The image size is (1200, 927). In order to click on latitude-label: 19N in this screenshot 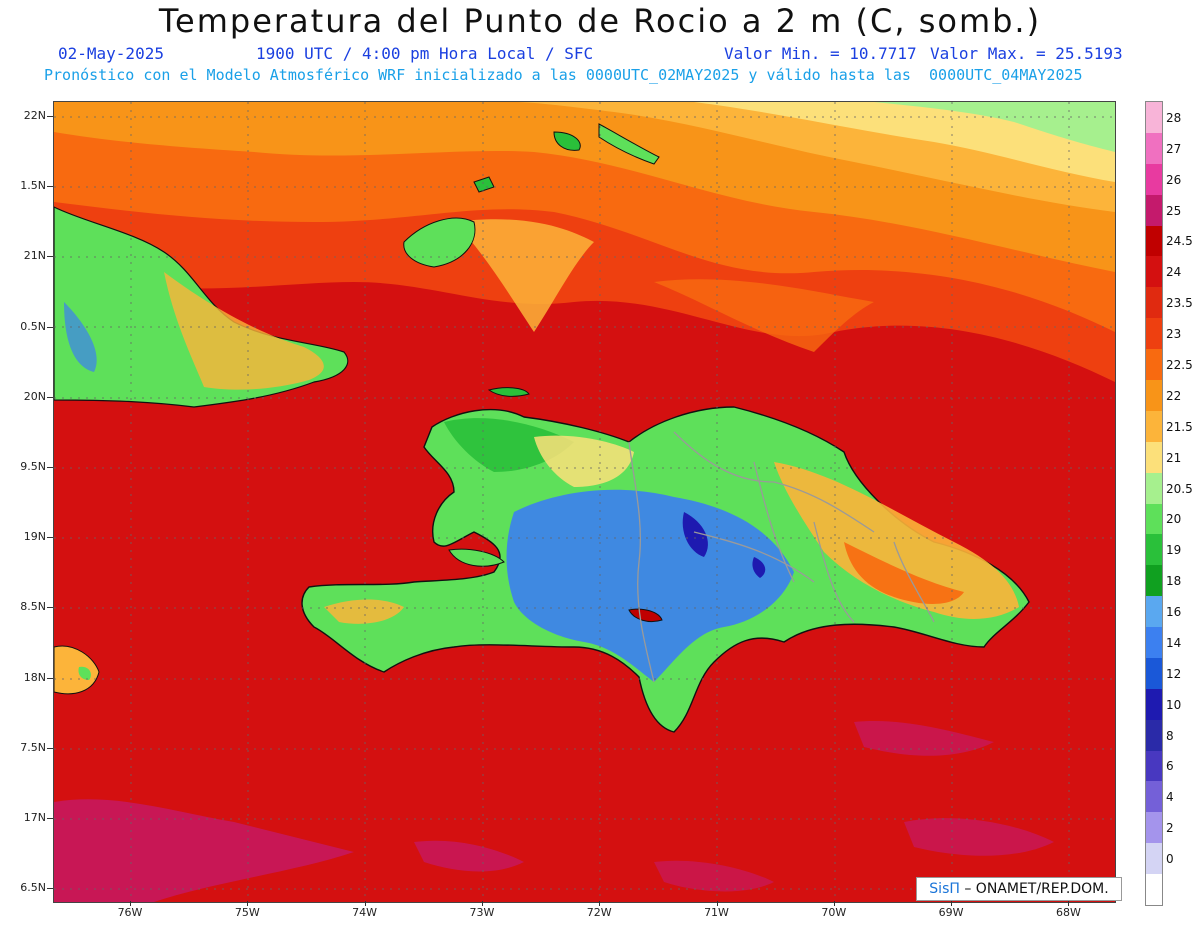, I will do `click(34, 537)`.